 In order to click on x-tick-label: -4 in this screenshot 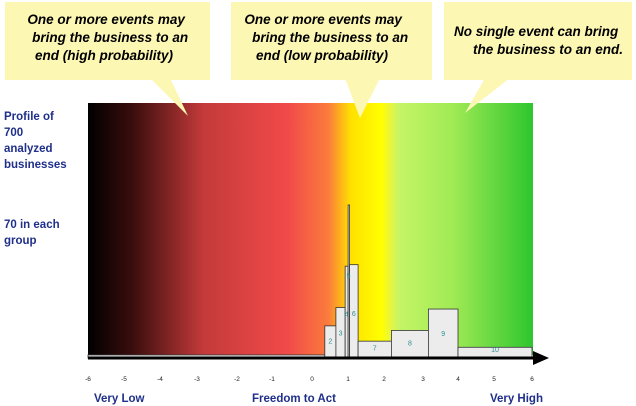, I will do `click(160, 379)`.